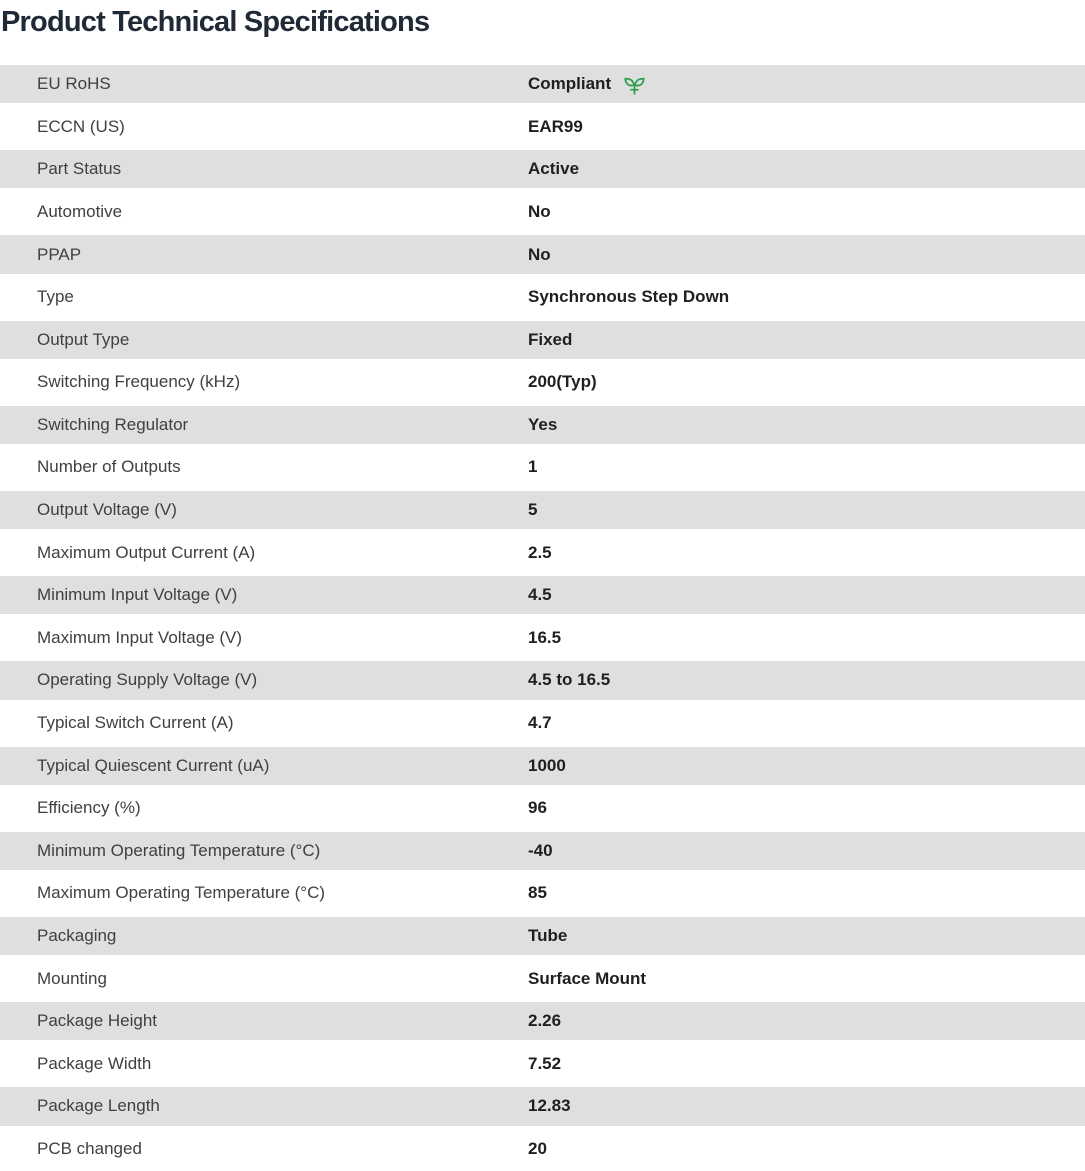 The image size is (1085, 1171). What do you see at coordinates (107, 510) in the screenshot?
I see `spec-label: Output Voltage (V)` at bounding box center [107, 510].